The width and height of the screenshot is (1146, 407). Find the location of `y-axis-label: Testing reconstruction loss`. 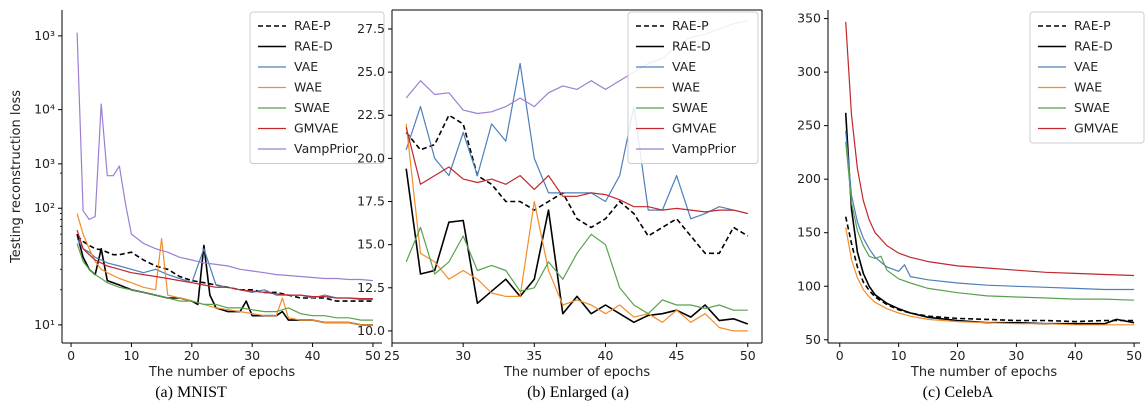

y-axis-label: Testing reconstruction loss is located at coordinates (16, 177).